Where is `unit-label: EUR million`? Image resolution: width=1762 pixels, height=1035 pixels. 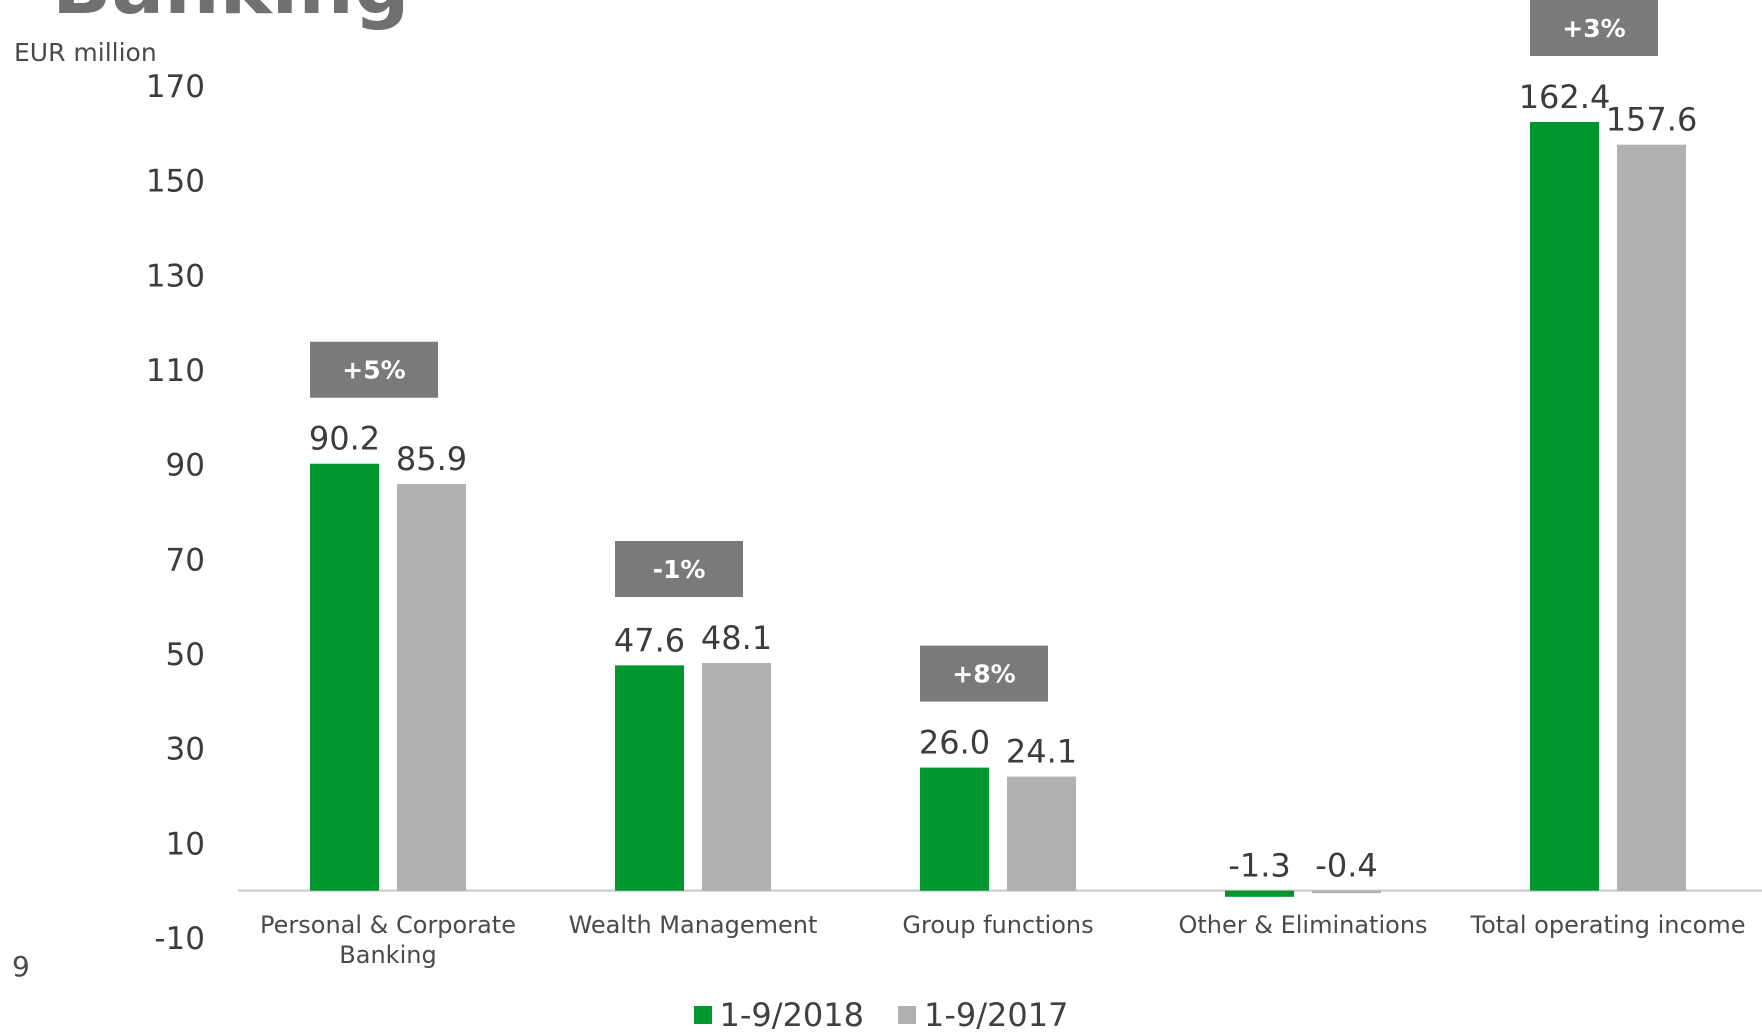
unit-label: EUR million is located at coordinates (85, 52).